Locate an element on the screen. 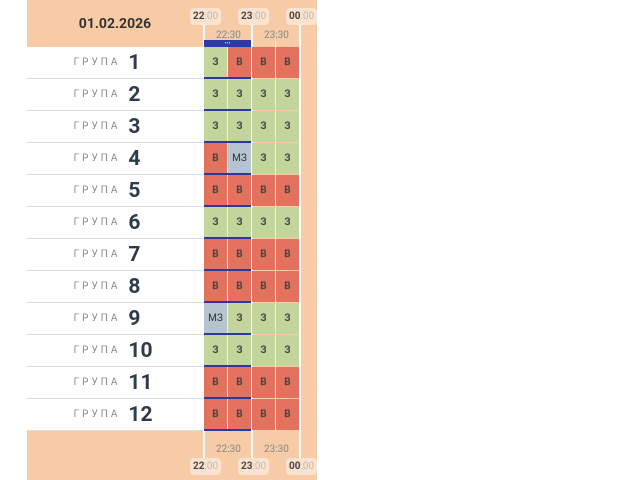 The height and width of the screenshot is (480, 640). half-hour-label: 22:30 is located at coordinates (228, 35).